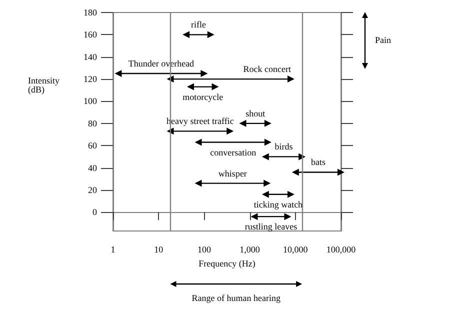  I want to click on x-tick-label: 100,000, so click(341, 249).